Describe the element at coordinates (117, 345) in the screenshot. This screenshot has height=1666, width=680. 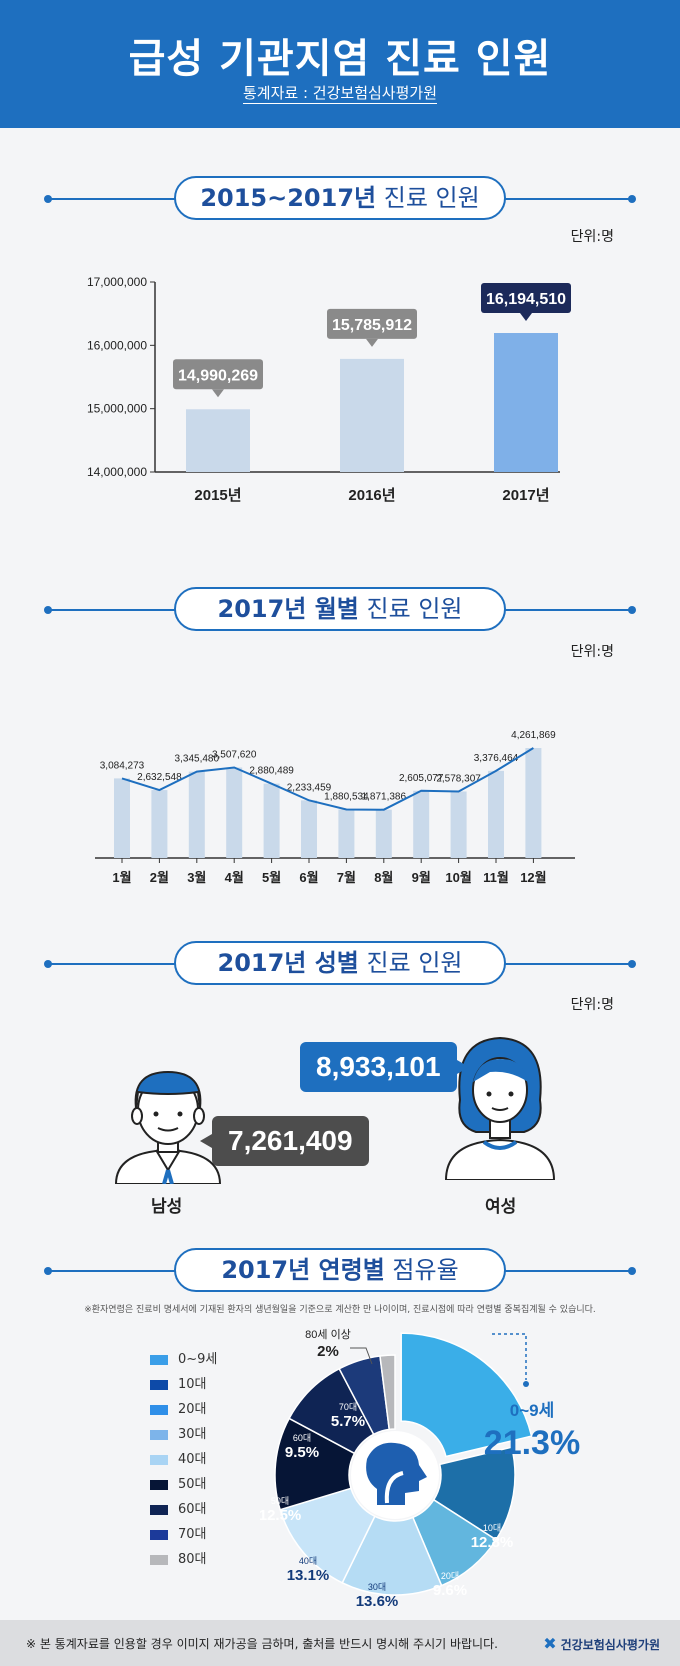
I see `y-tick-label: 16,000,000` at that location.